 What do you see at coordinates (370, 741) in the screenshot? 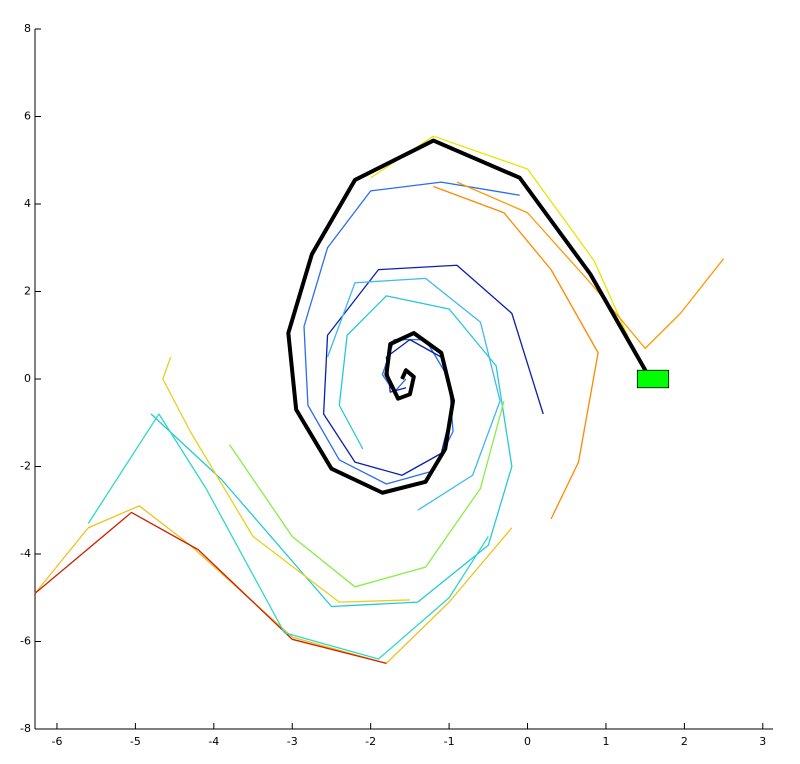
I see `x-tick-label: -2` at bounding box center [370, 741].